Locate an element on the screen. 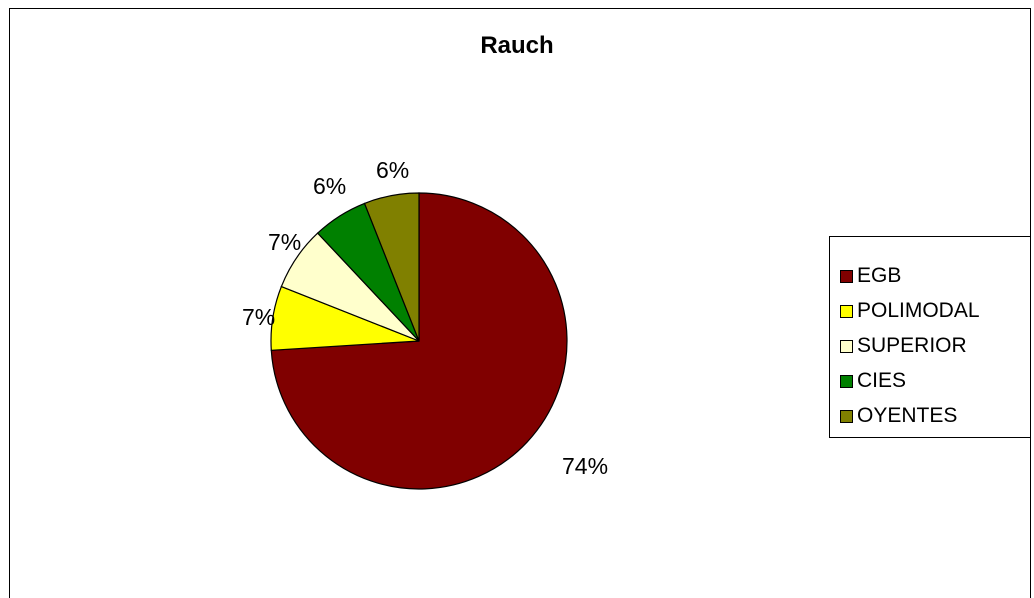 The width and height of the screenshot is (1034, 598). legend-item-cies: CIES is located at coordinates (873, 381).